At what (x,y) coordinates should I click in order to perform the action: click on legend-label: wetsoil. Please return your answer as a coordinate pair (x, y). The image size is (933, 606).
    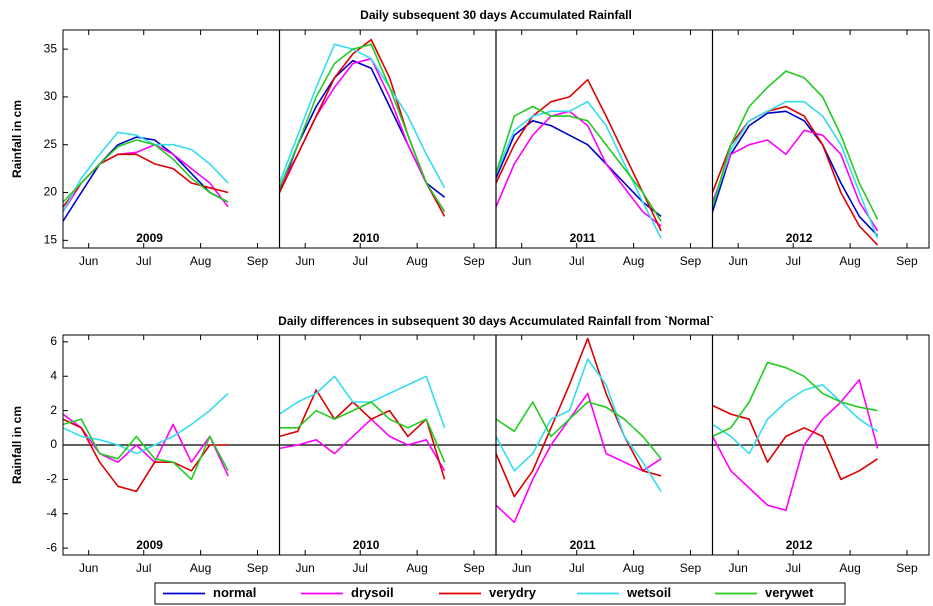
    Looking at the image, I should click on (648, 592).